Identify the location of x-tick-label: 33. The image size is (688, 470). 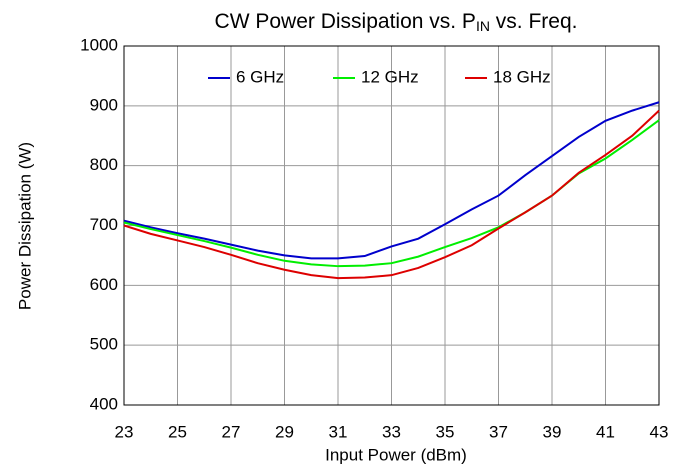
(391, 431).